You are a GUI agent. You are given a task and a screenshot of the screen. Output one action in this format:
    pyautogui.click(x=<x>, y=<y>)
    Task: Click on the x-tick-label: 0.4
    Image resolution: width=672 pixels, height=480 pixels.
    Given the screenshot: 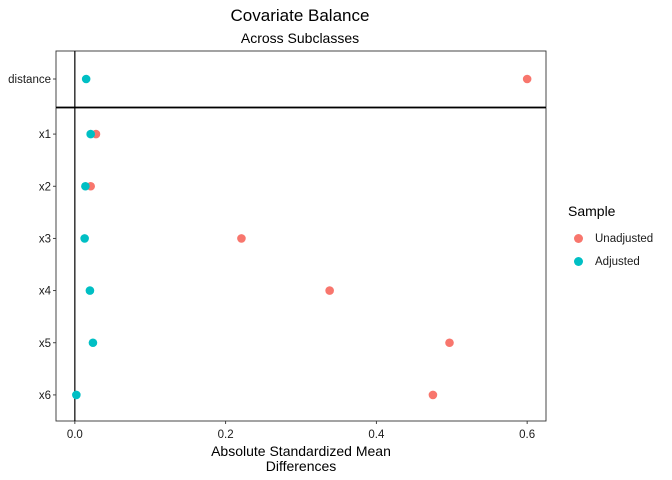 What is the action you would take?
    pyautogui.click(x=376, y=435)
    